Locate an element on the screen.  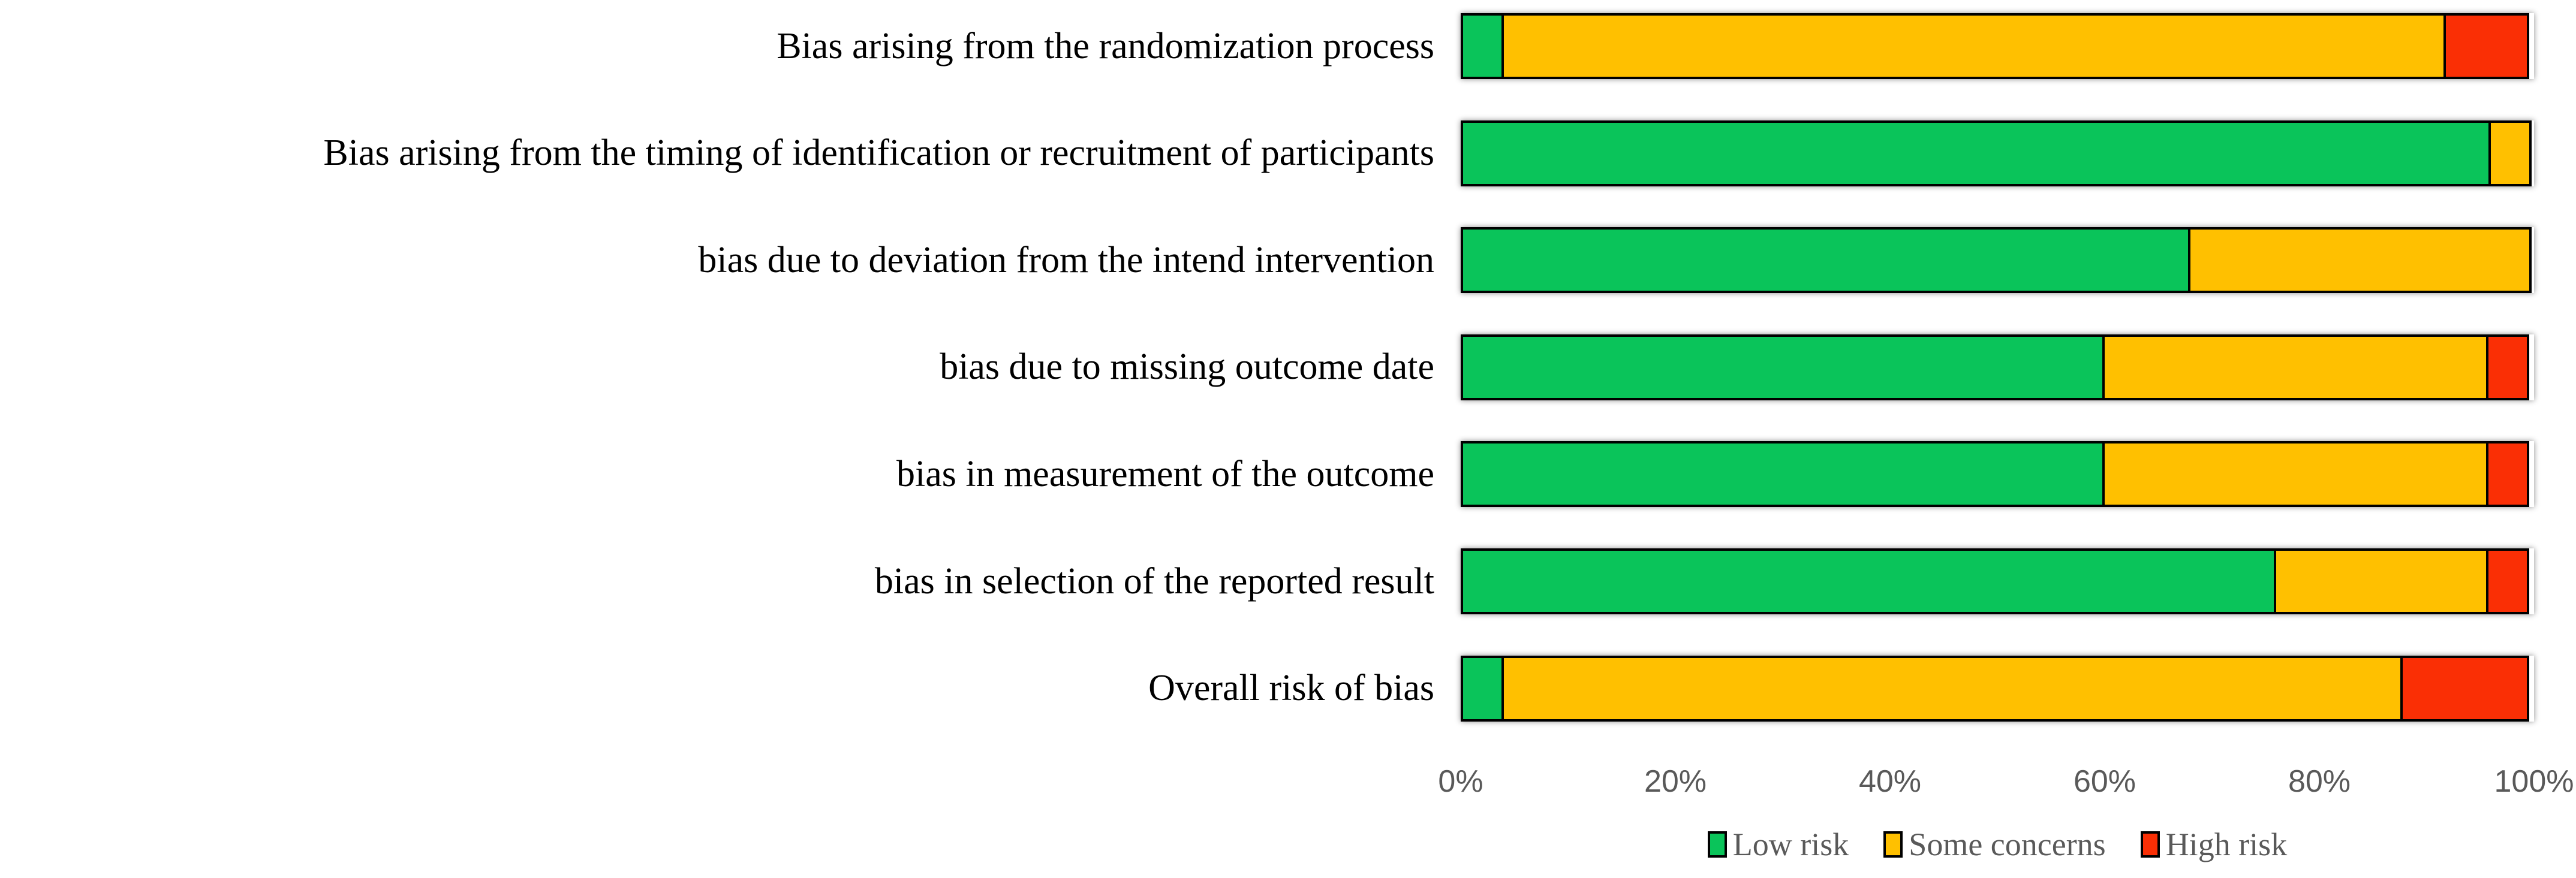
category-label: bias in measurement of the outcome is located at coordinates (1165, 473).